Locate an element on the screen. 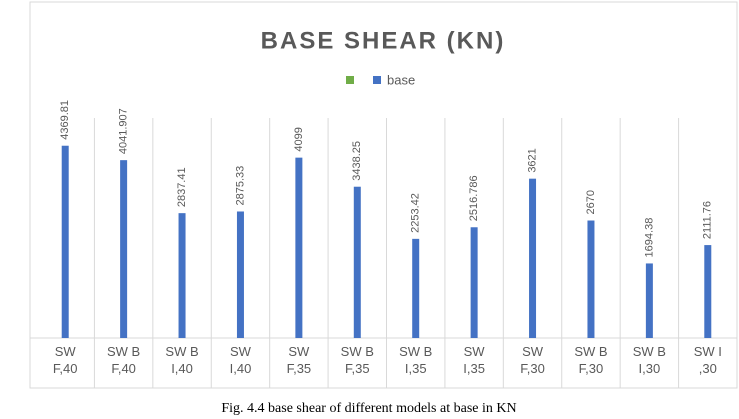 The image size is (739, 419). x-tick-label: SW I,40 is located at coordinates (241, 360).